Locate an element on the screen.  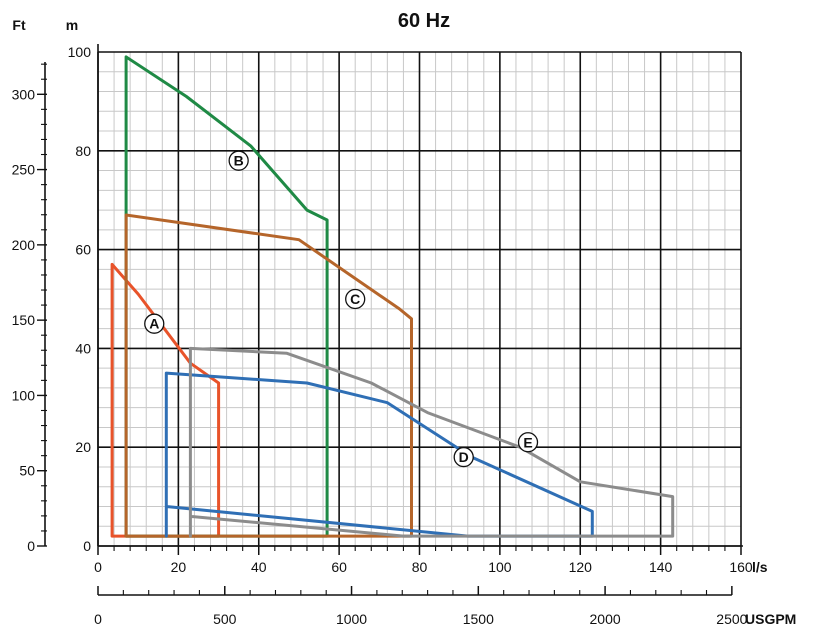
series-c-marker-circle is located at coordinates (355, 299).